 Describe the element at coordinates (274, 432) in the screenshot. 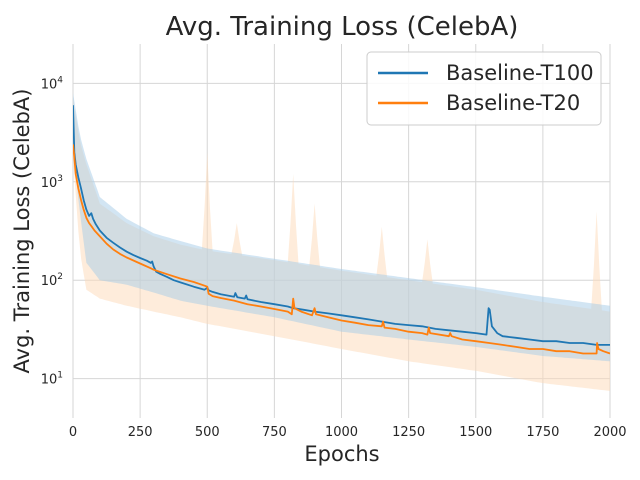

I see `x-tick-label: 750` at that location.